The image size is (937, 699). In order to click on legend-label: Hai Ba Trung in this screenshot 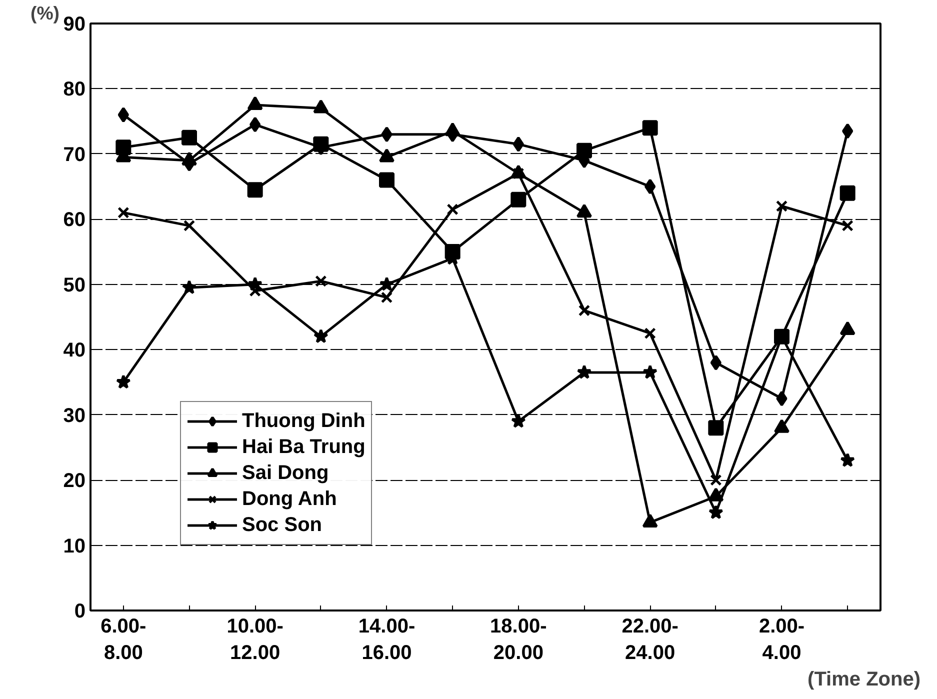, I will do `click(304, 447)`.